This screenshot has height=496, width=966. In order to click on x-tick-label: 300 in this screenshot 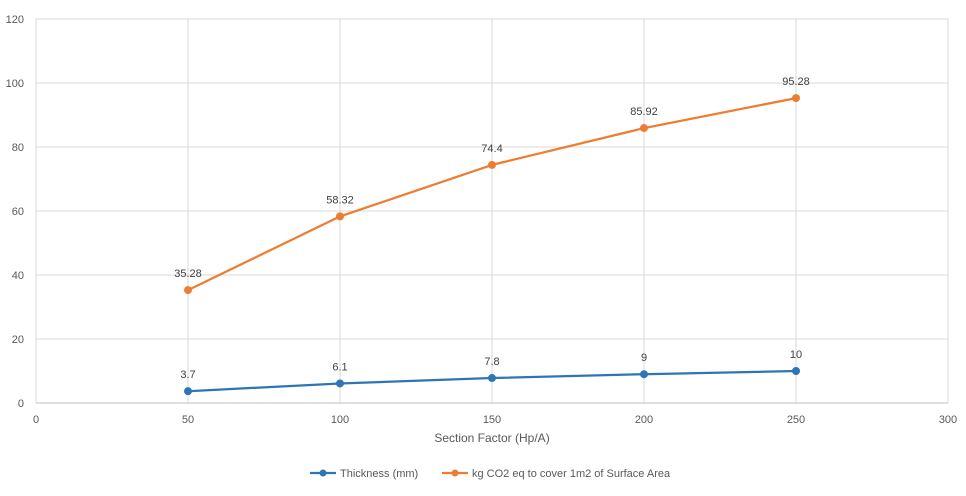, I will do `click(948, 420)`.